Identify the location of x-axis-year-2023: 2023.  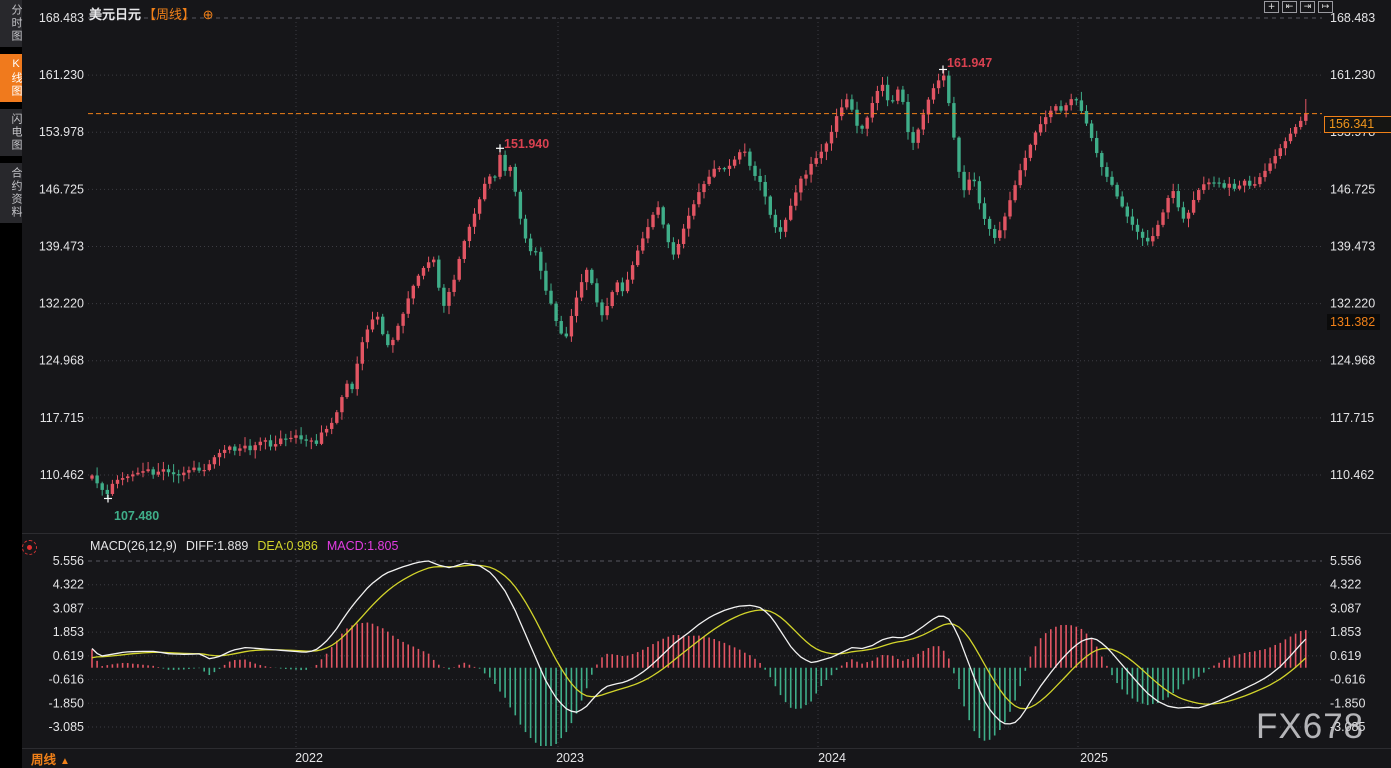
(570, 758).